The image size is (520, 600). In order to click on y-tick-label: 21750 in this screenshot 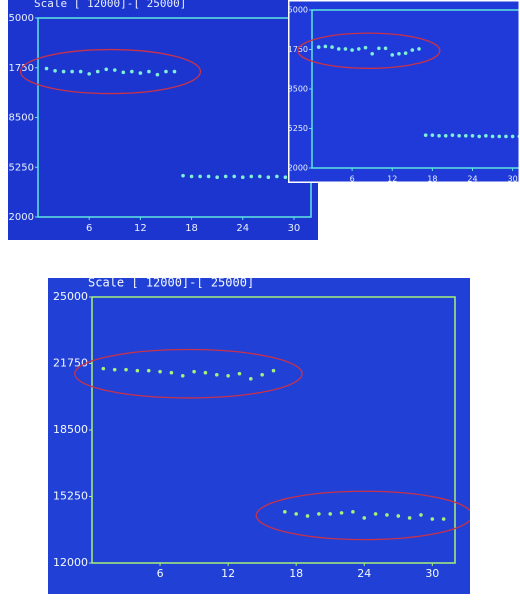, I will do `click(18, 68)`.